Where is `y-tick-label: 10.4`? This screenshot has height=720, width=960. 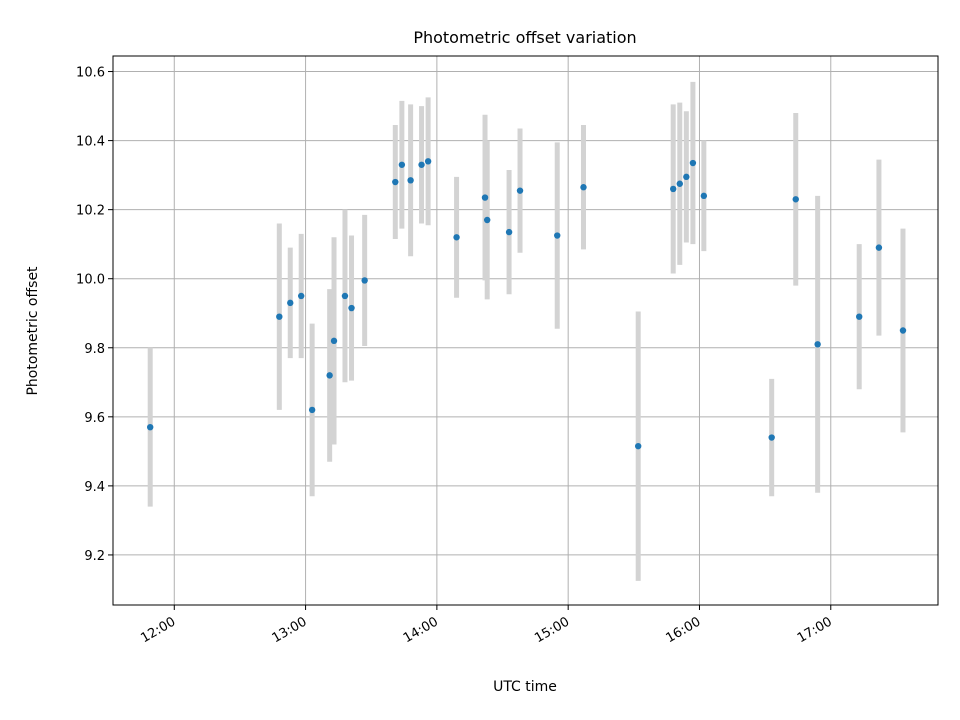 y-tick-label: 10.4 is located at coordinates (90, 142).